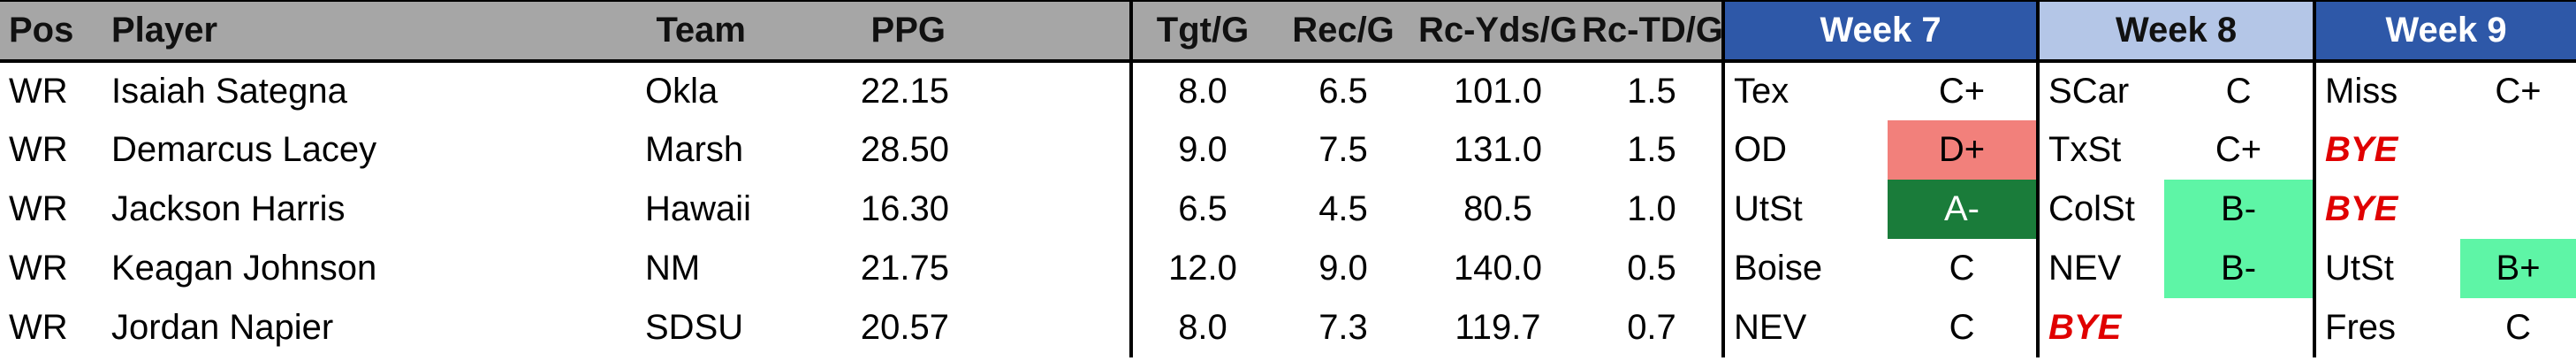 Image resolution: width=2576 pixels, height=361 pixels. What do you see at coordinates (2240, 327) in the screenshot?
I see `cell-week8-grade` at bounding box center [2240, 327].